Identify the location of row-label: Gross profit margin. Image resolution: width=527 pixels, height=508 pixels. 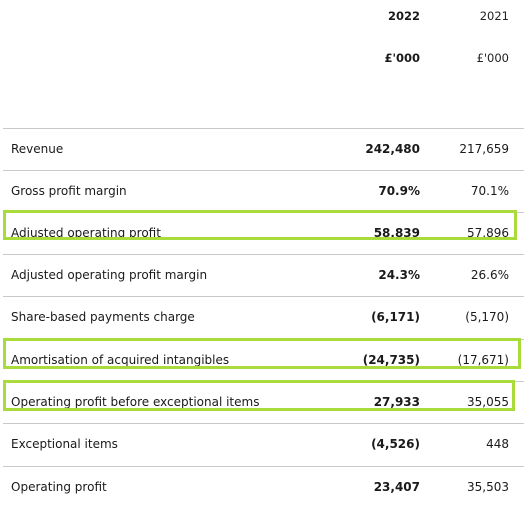
(69, 191).